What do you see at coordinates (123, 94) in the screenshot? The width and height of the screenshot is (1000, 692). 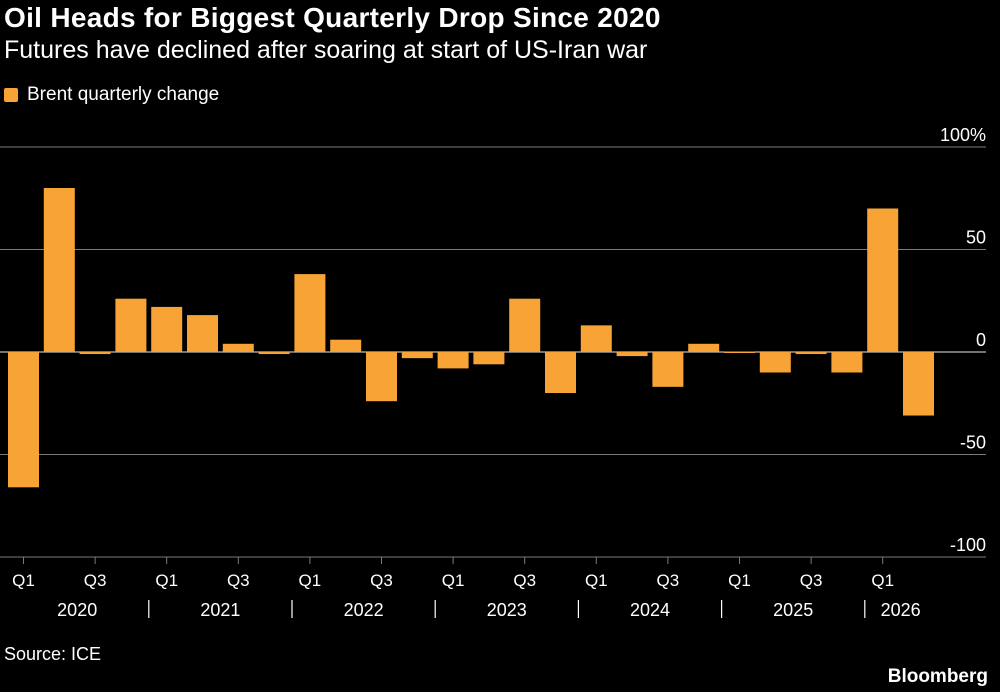 I see `legend-label: Brent quarterly change` at bounding box center [123, 94].